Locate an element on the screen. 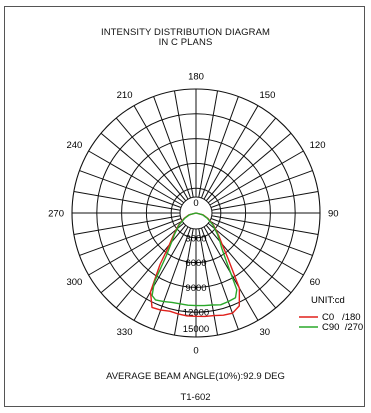  radial-labels: 0 3000 6000 9000 12000 15000 is located at coordinates (196, 266).